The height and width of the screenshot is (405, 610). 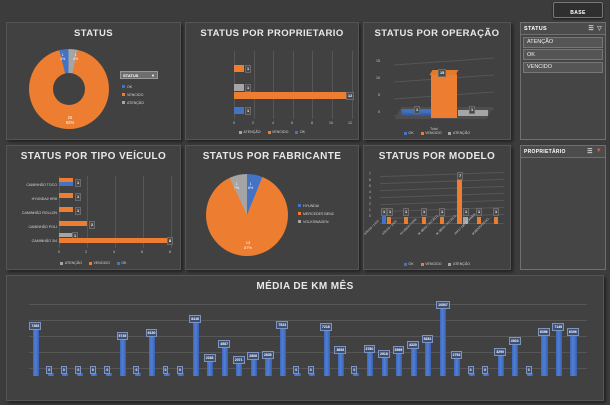 What do you see at coordinates (248, 88) in the screenshot?
I see `bar-label-2: 1` at bounding box center [248, 88].